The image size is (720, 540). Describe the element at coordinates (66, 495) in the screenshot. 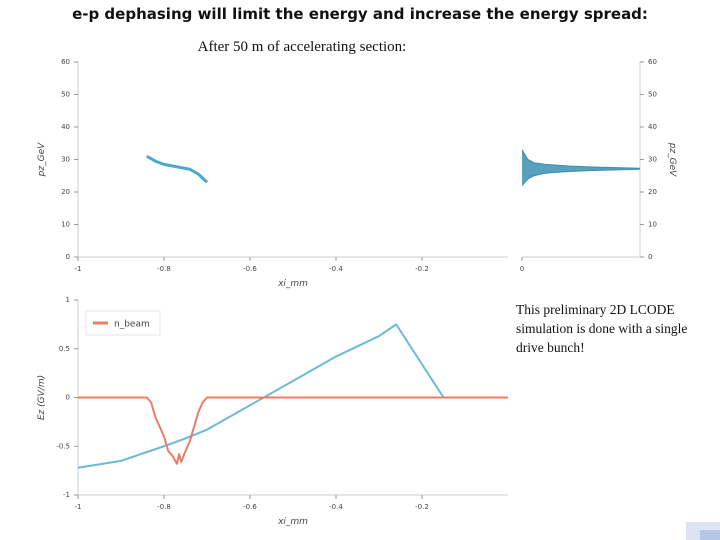

I see `y-tick-label: -1` at that location.